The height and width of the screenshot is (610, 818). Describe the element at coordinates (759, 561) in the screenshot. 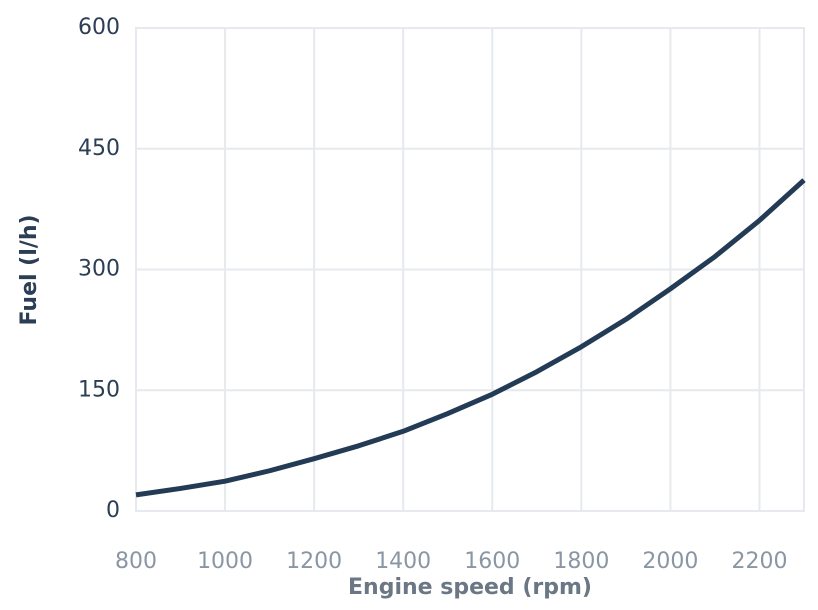

I see `x-tick-label: 2200` at that location.